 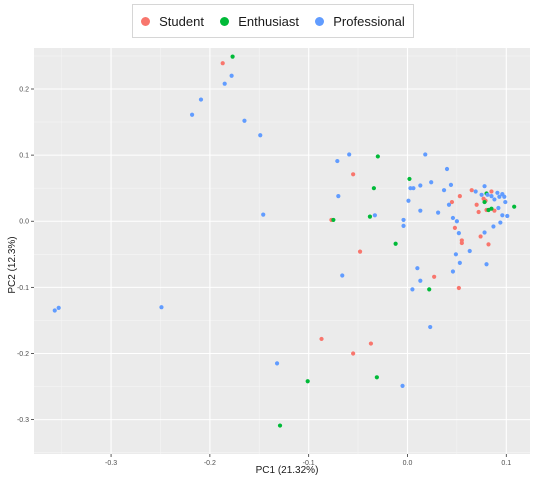 I want to click on legend-item-enthusiast: Enthusiast, so click(x=259, y=21).